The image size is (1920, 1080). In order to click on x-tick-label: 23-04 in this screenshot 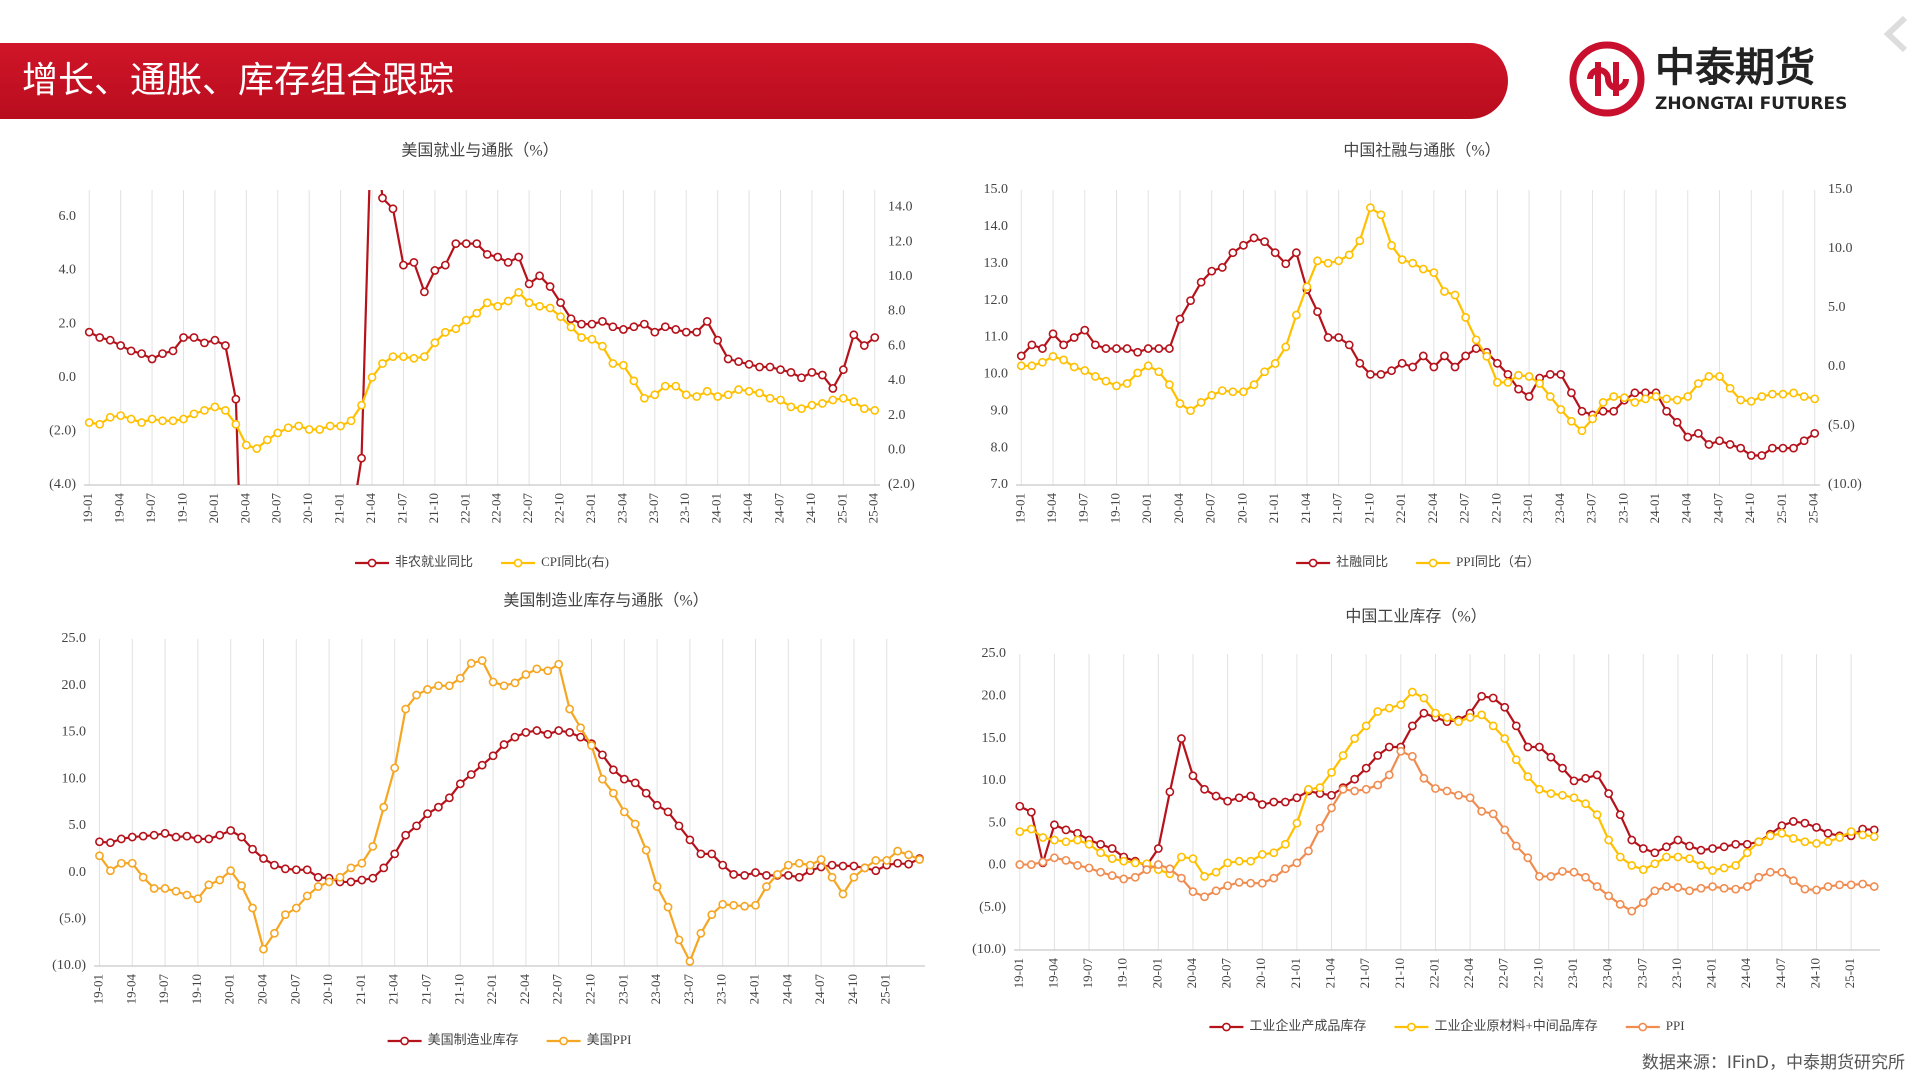, I will do `click(1559, 508)`.